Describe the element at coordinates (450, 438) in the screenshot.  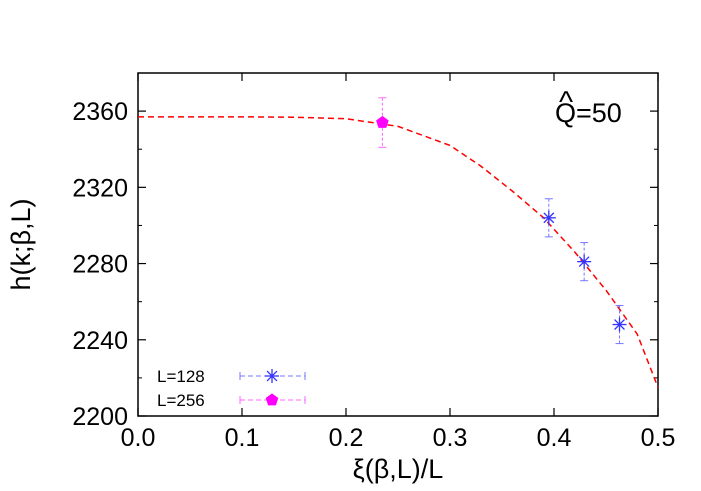
I see `x-tick-label: 0.3` at that location.